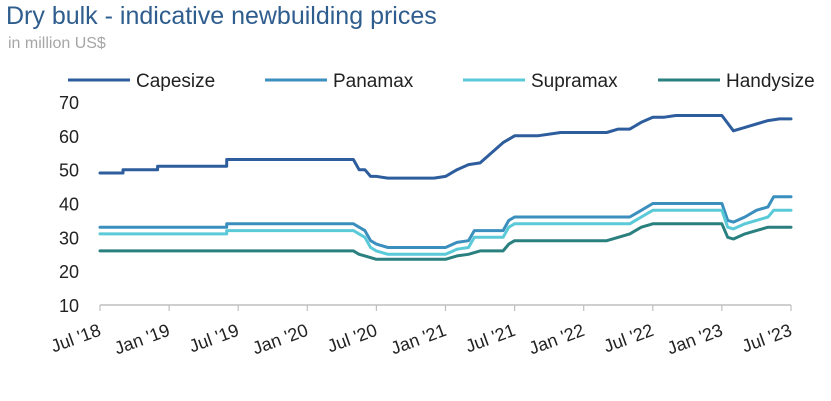 This screenshot has width=831, height=401. I want to click on x-tick-label: Jan '21, so click(418, 339).